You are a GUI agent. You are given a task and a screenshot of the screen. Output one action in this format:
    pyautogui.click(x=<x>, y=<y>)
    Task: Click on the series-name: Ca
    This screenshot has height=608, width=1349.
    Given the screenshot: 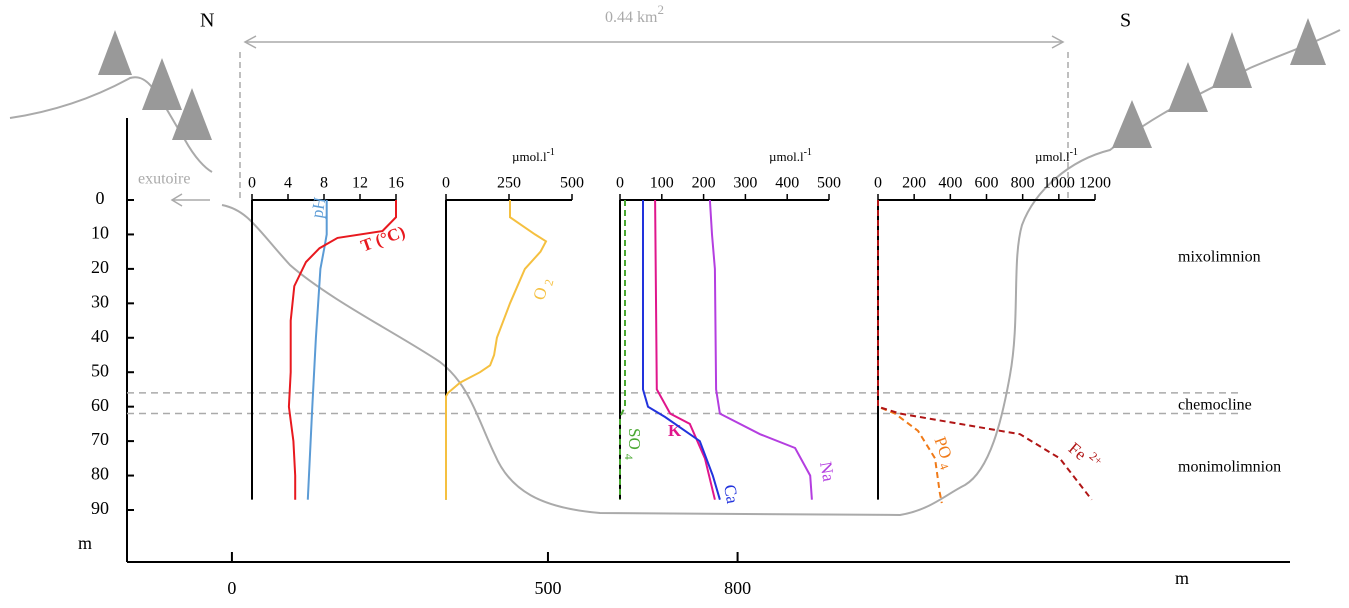 What is the action you would take?
    pyautogui.click(x=731, y=494)
    